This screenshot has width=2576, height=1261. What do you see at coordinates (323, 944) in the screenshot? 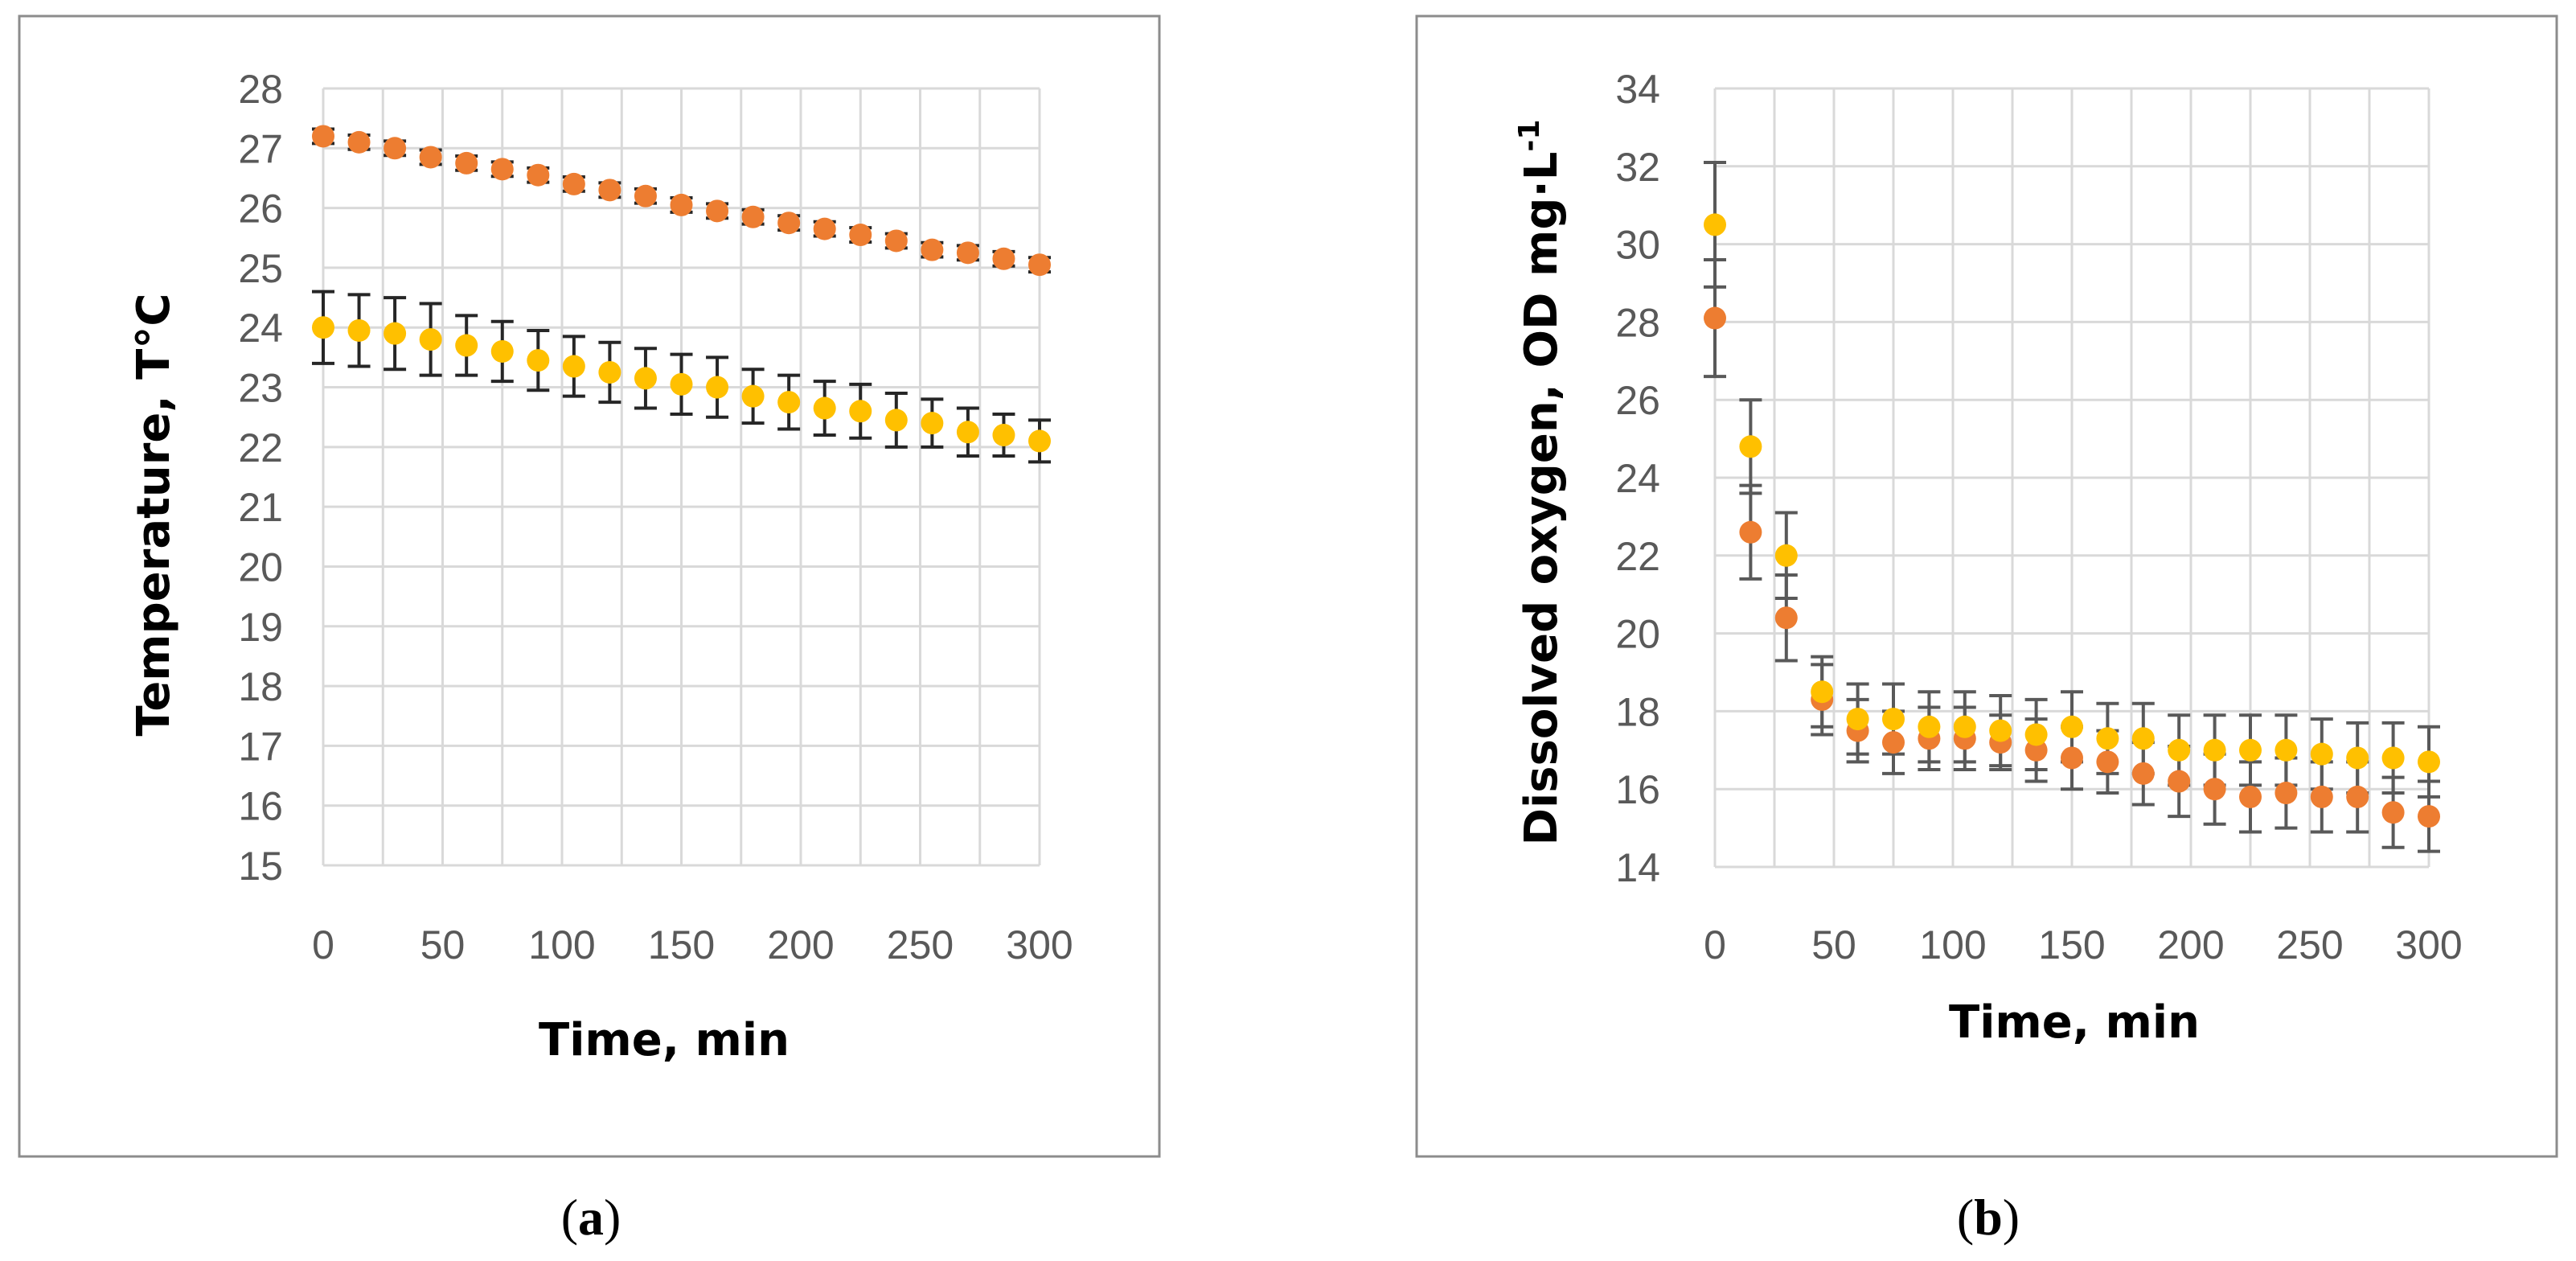
I see `panel-a-x-tick-label: 0` at bounding box center [323, 944].